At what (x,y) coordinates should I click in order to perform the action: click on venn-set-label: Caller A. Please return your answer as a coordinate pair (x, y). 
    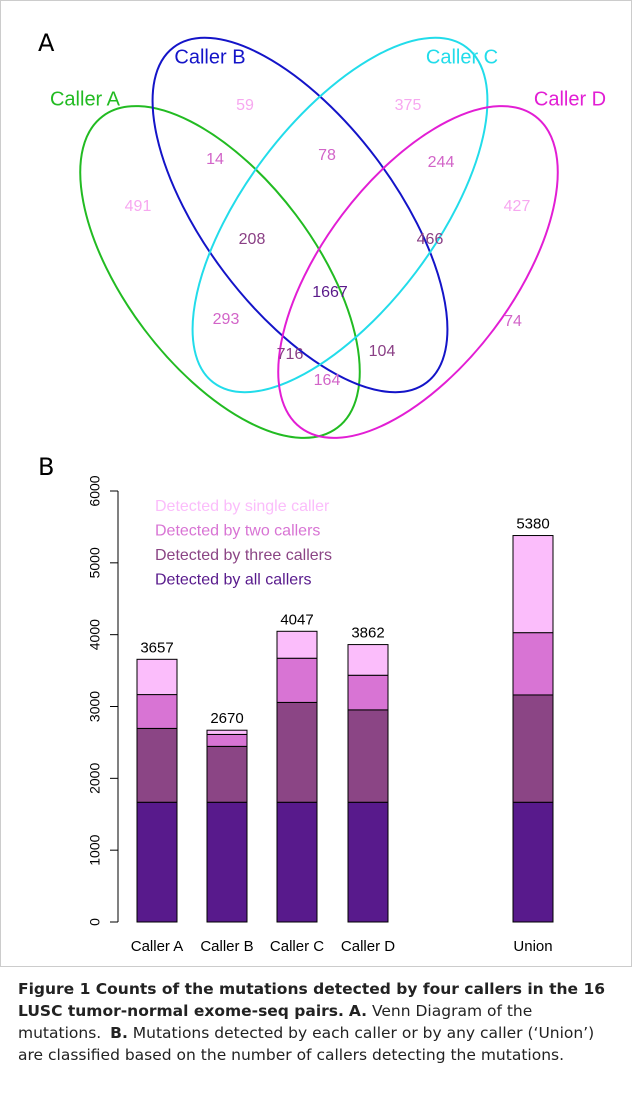
    Looking at the image, I should click on (85, 99).